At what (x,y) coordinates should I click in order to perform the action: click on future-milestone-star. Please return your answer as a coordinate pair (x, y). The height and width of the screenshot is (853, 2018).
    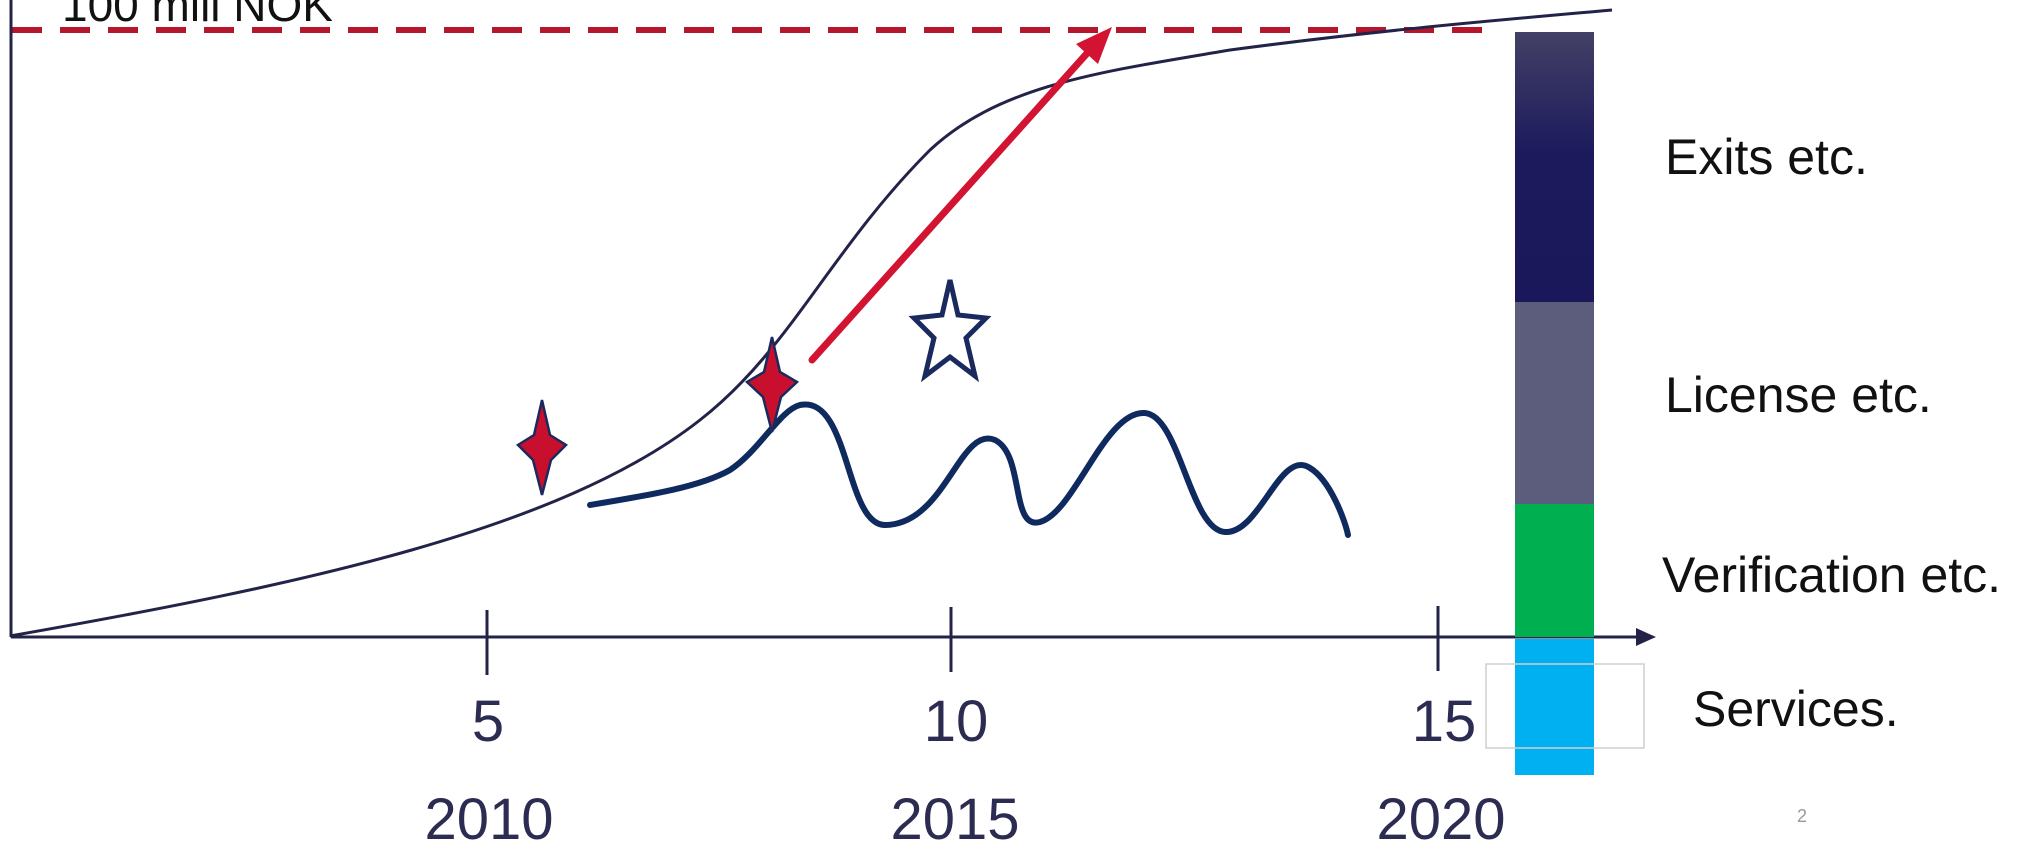
    Looking at the image, I should click on (950, 331).